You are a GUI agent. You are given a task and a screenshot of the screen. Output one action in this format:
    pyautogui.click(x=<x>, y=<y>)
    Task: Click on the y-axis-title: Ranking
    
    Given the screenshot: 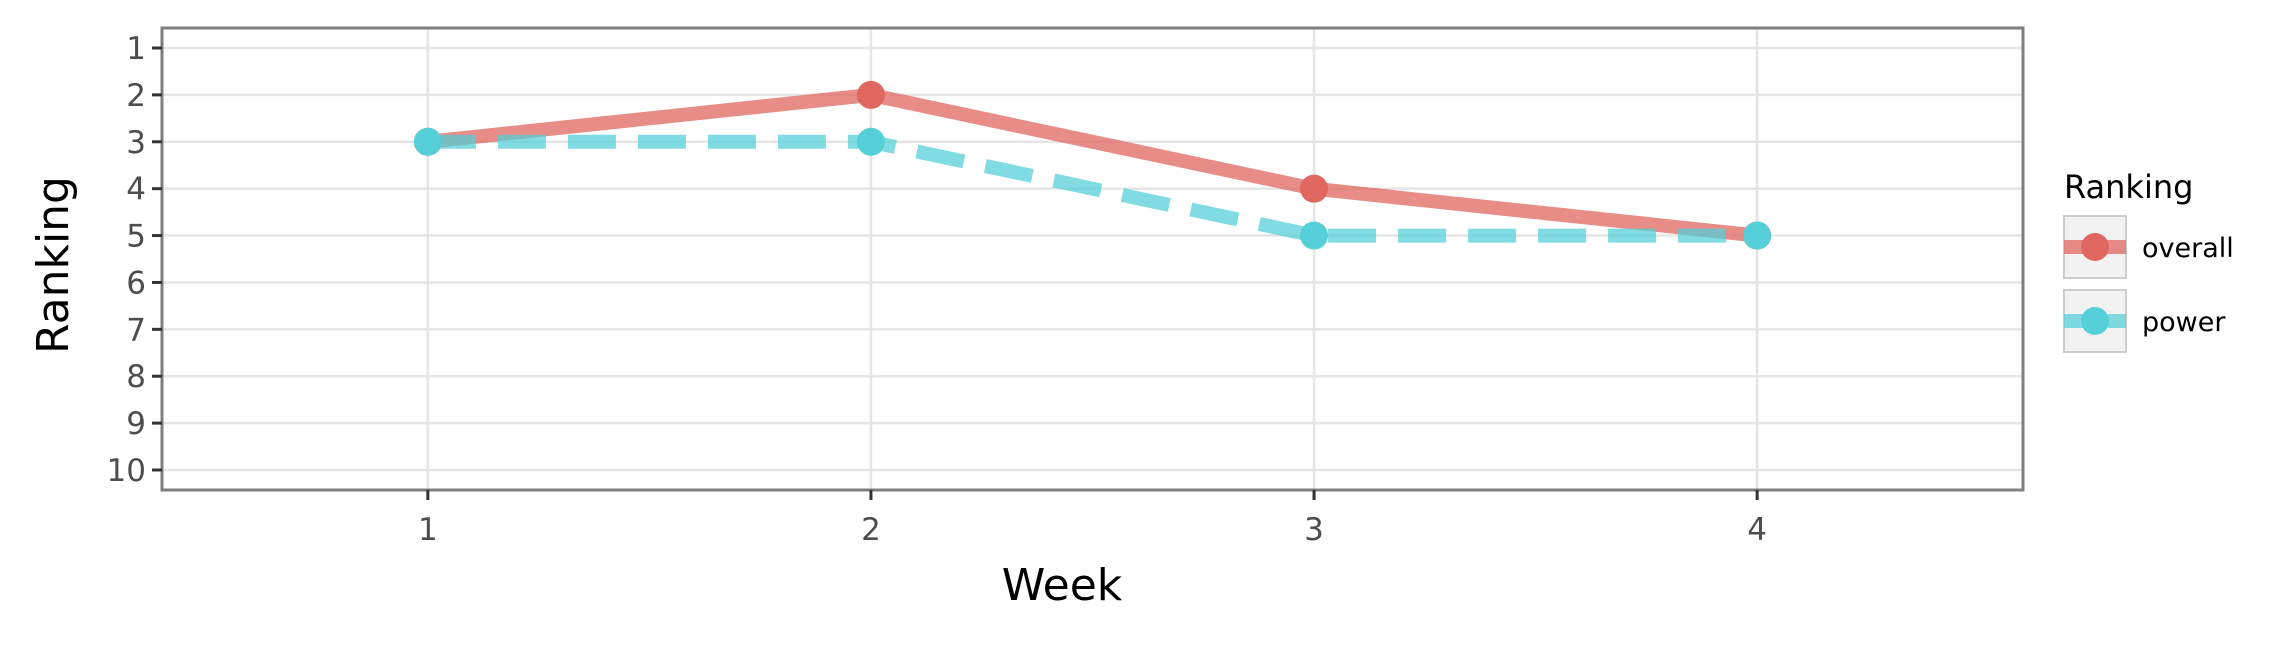 What is the action you would take?
    pyautogui.click(x=53, y=265)
    